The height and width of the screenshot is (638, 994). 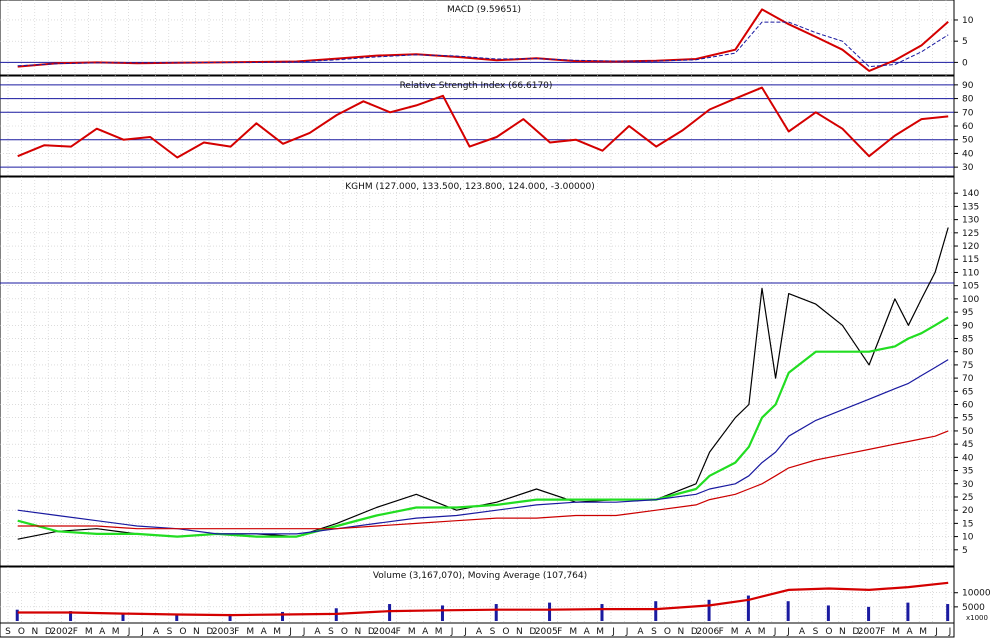 I want to click on y-tick-label: 95, so click(x=967, y=313).